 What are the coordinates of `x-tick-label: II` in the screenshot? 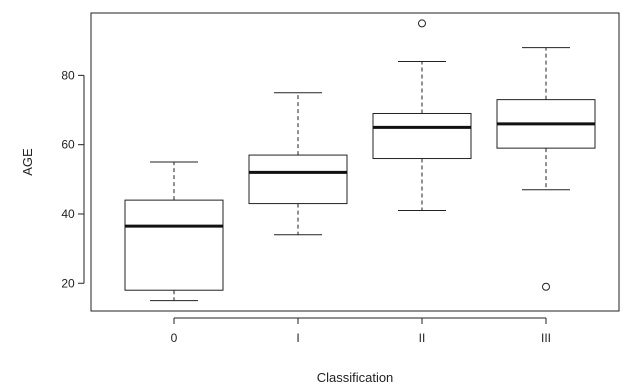 It's located at (422, 338).